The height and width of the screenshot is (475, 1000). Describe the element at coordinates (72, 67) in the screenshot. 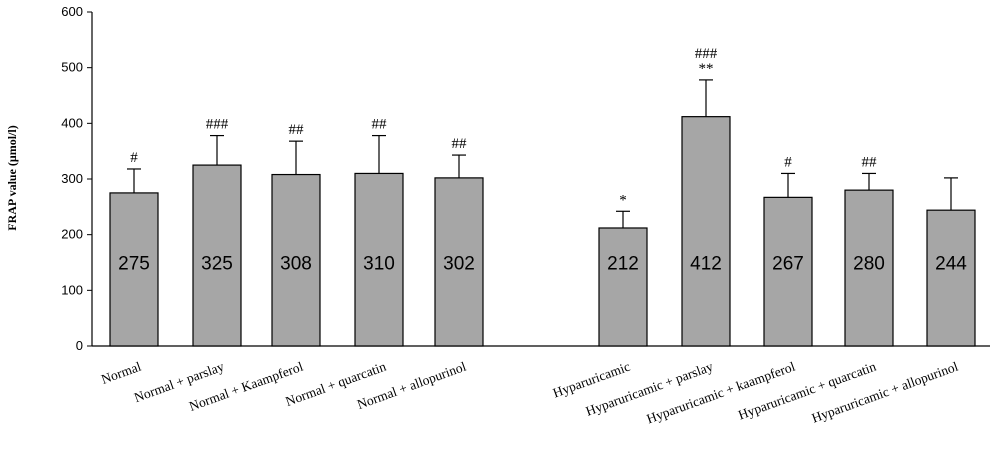

I see `y-tick-label: 500` at that location.